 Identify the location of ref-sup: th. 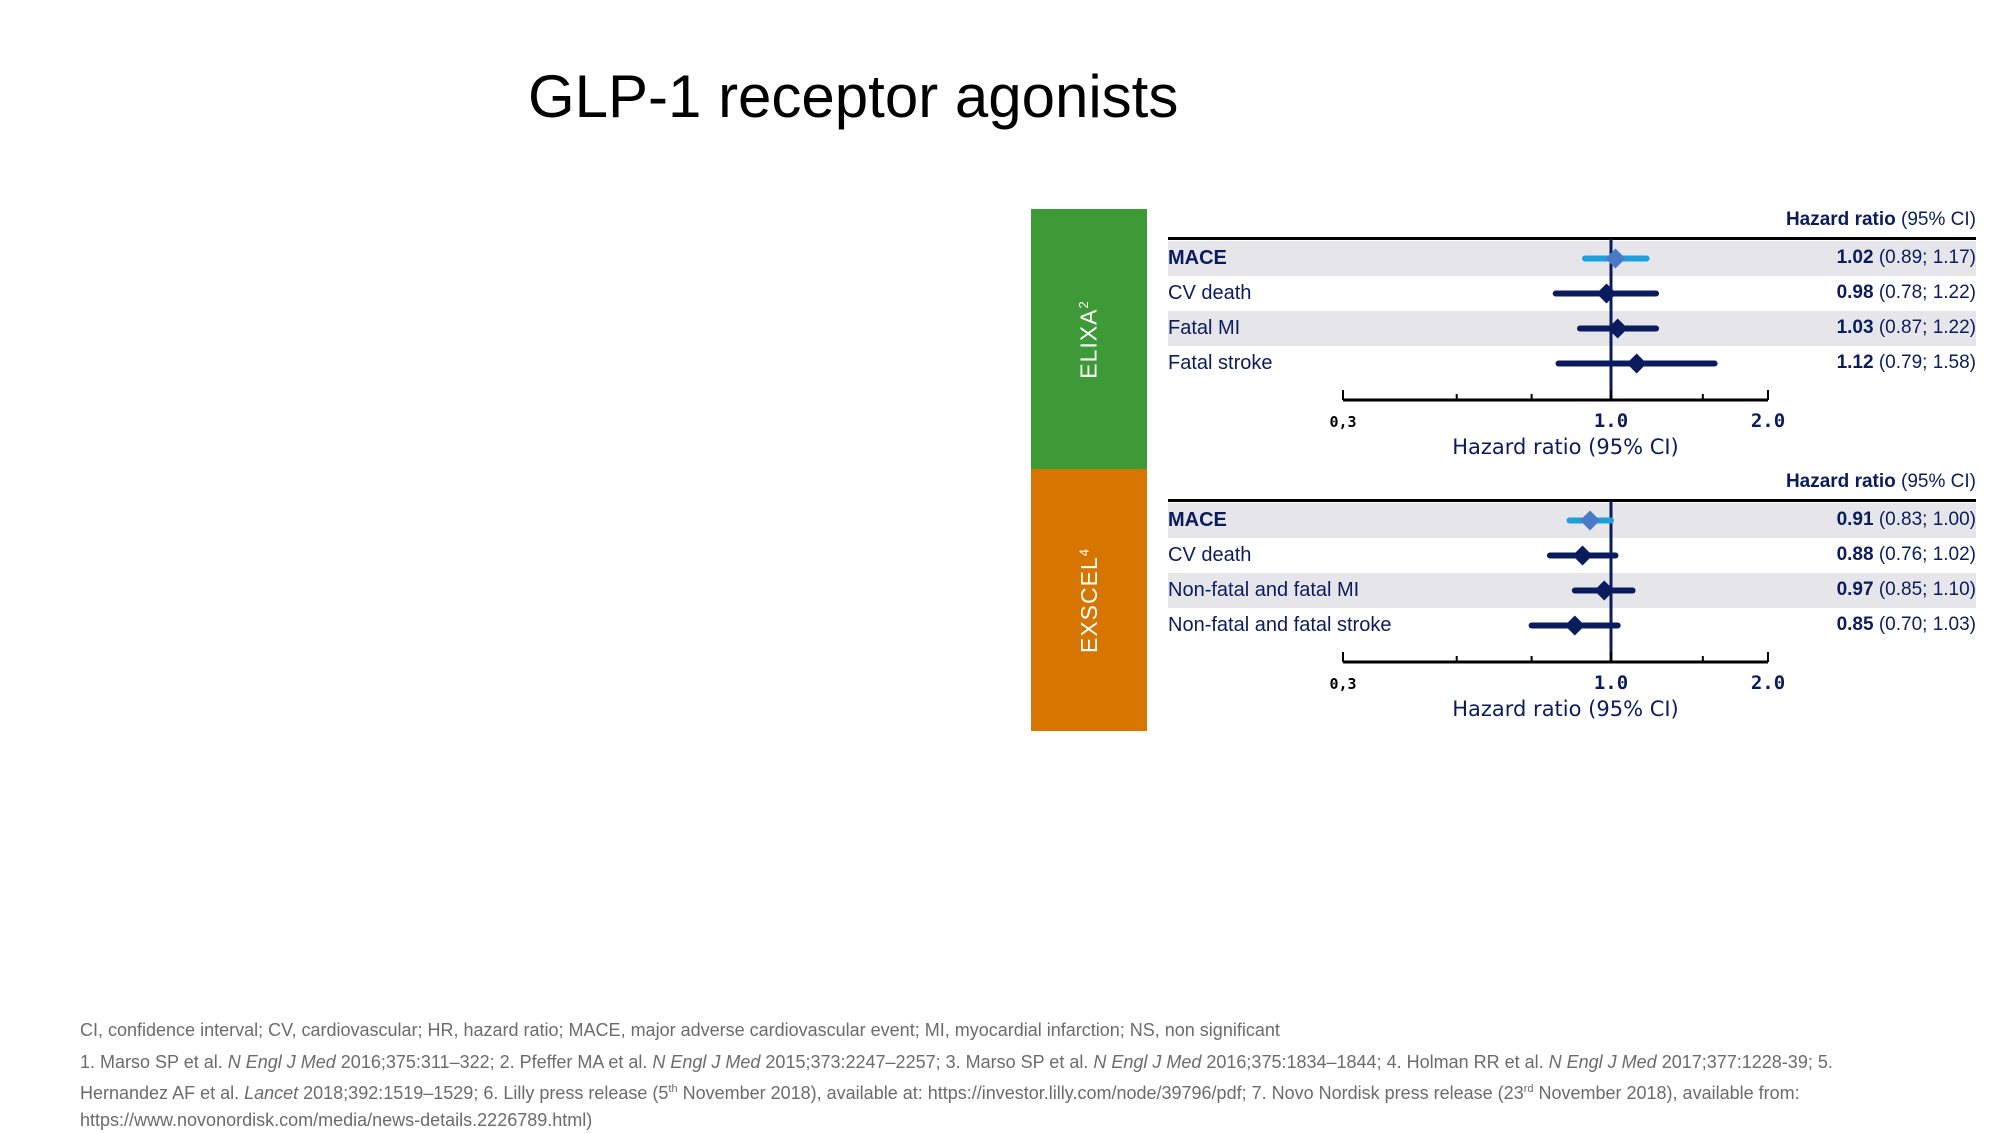
(673, 1089).